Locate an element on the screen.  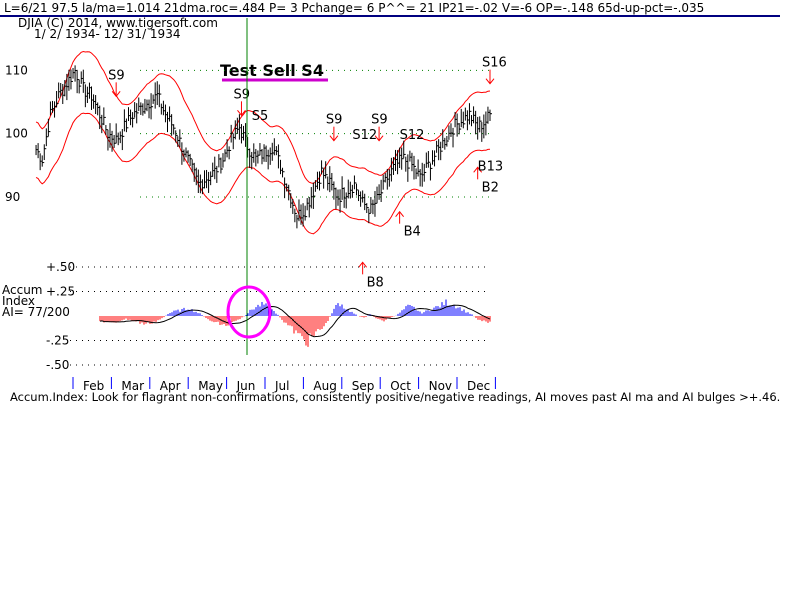
accum-label-line3: AI= 77/200 is located at coordinates (36, 312).